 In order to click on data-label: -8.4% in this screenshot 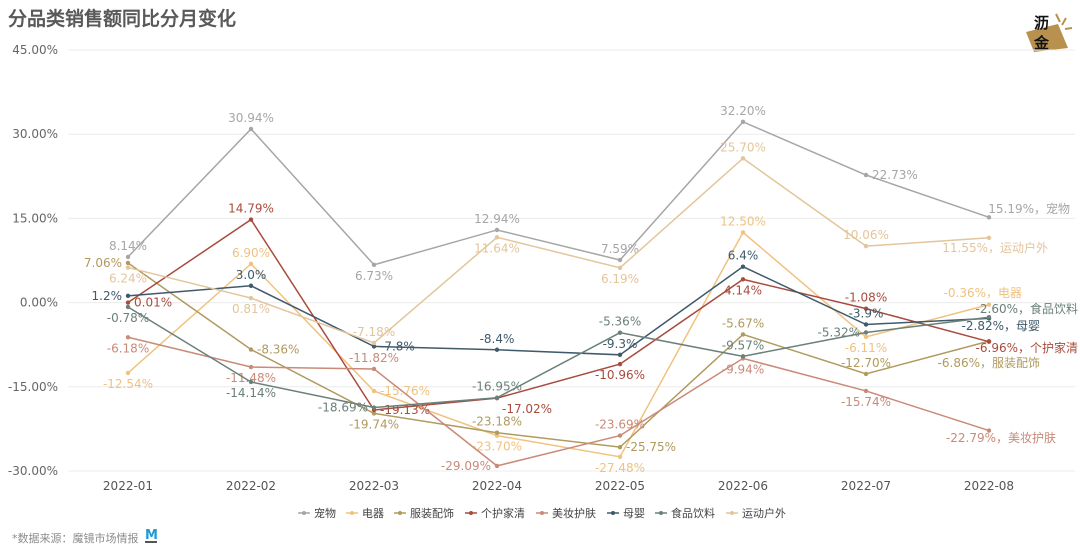, I will do `click(497, 339)`.